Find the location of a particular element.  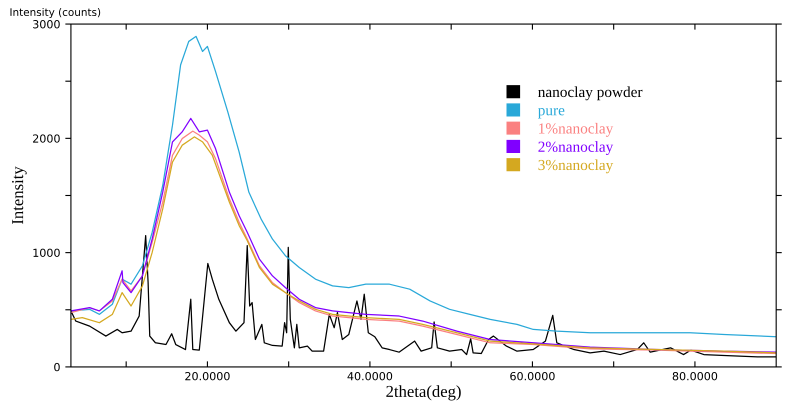

y-tick-label: 3000 is located at coordinates (46, 24).